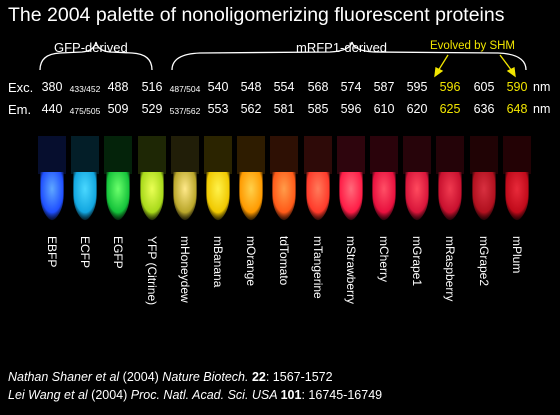  I want to click on tube-mplum, so click(517, 197).